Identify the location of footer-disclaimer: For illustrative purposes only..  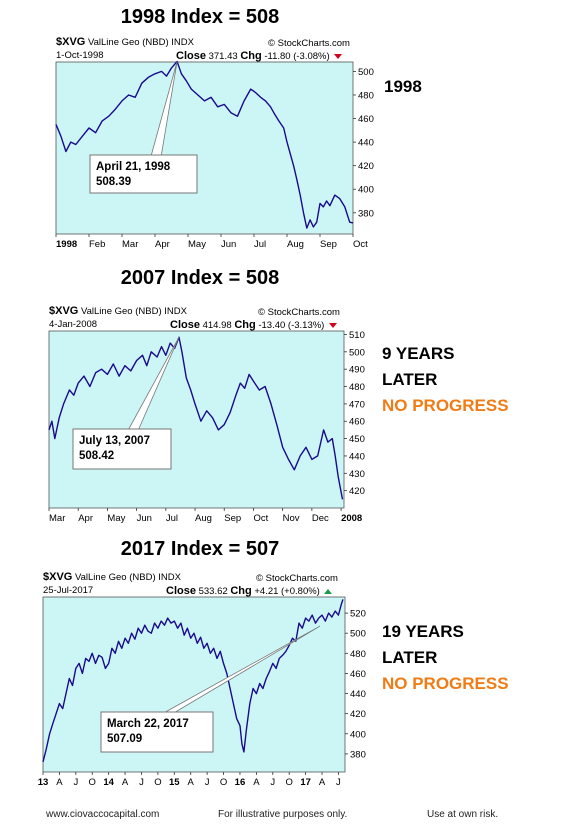
(283, 814).